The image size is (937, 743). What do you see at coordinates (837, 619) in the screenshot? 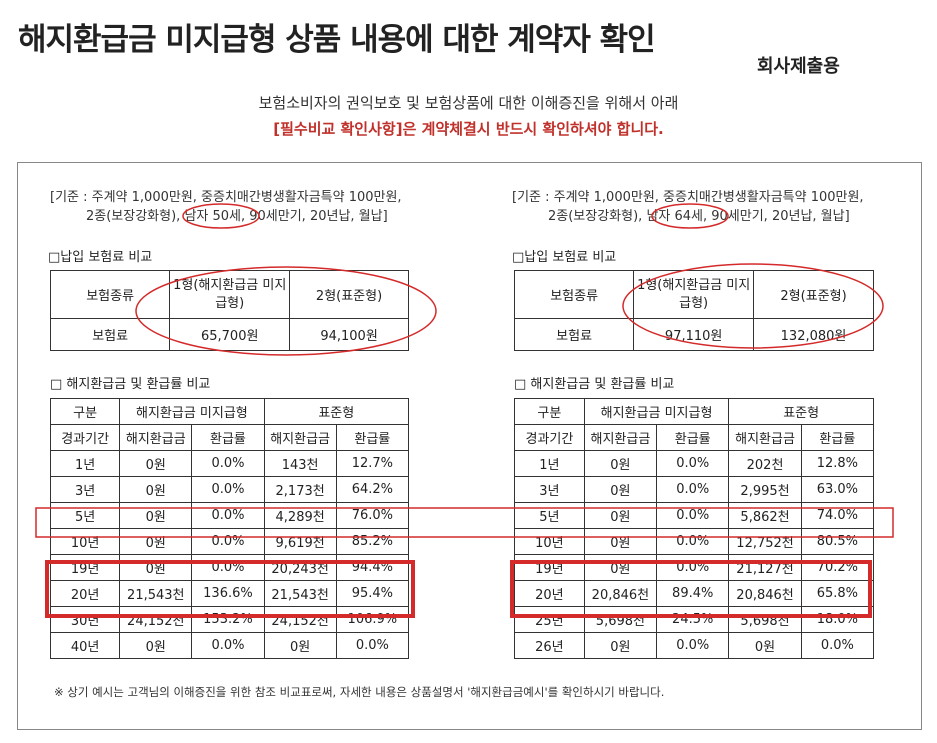
I see `rate2-cell: 18.0%` at bounding box center [837, 619].